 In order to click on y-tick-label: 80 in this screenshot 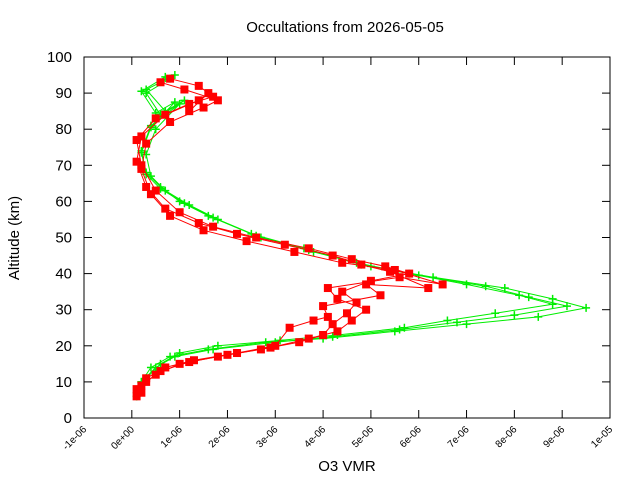, I will do `click(63, 129)`.